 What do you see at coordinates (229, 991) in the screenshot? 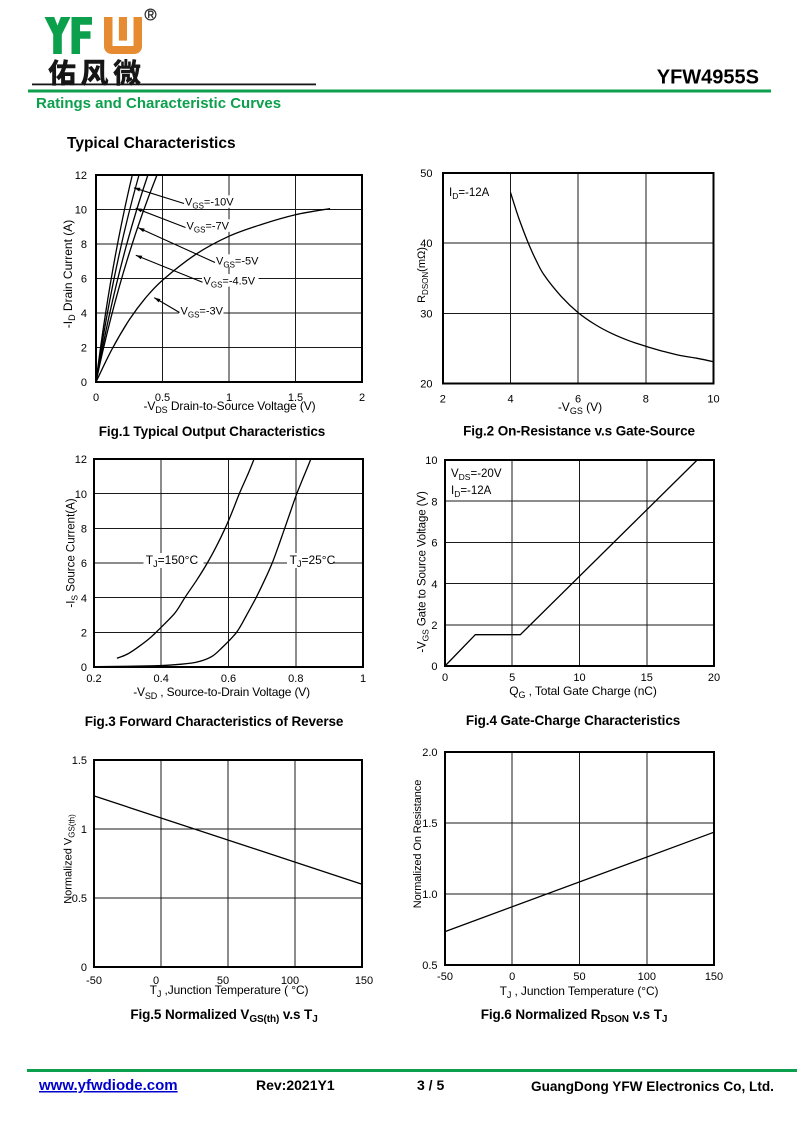
I see `svg-text: TJ ,Junction Temperature ( °C)` at bounding box center [229, 991].